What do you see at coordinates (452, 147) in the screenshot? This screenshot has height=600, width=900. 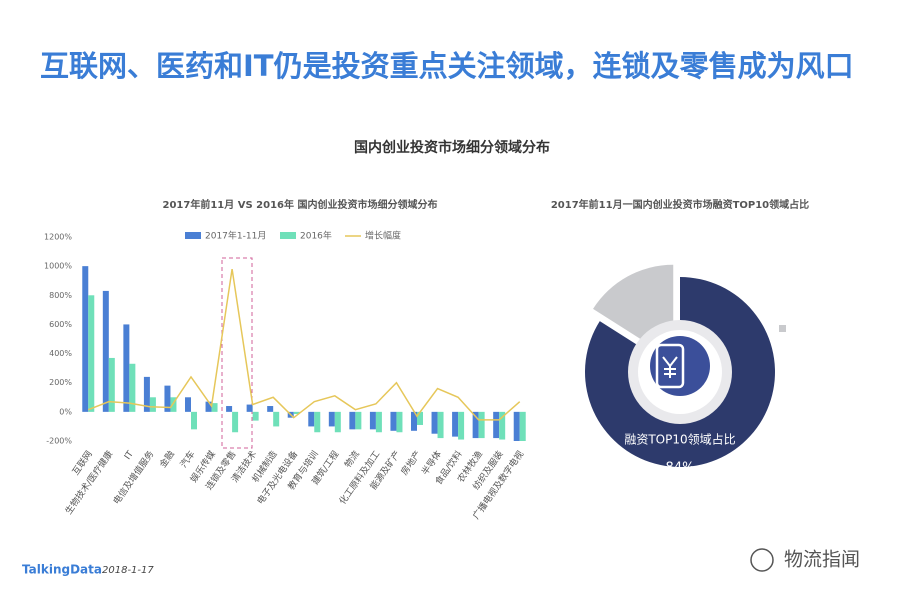 I see `slide-subtitle: 国内创业投资市场细分领域分布` at bounding box center [452, 147].